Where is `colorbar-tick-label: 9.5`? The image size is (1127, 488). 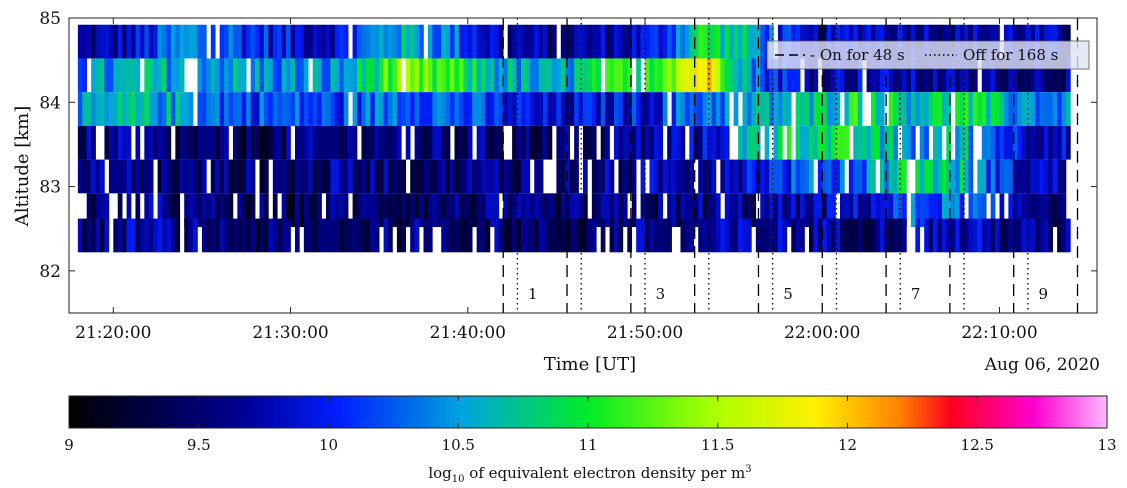
colorbar-tick-label: 9.5 is located at coordinates (199, 445).